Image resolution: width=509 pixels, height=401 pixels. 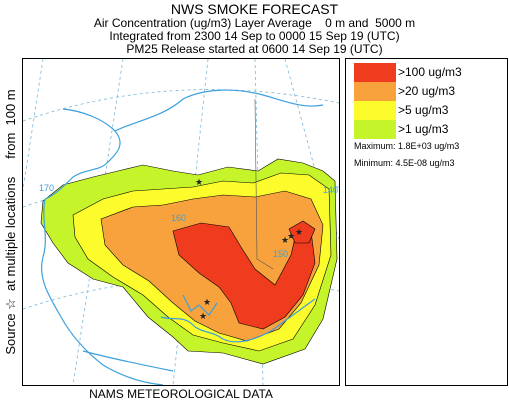 I want to click on latitude-line, so click(x=181, y=105).